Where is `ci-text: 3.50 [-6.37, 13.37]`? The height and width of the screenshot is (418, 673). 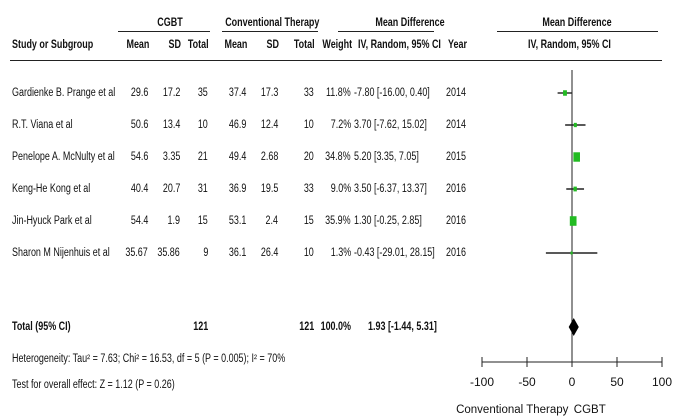 ci-text: 3.50 [-6.37, 13.37] is located at coordinates (390, 189).